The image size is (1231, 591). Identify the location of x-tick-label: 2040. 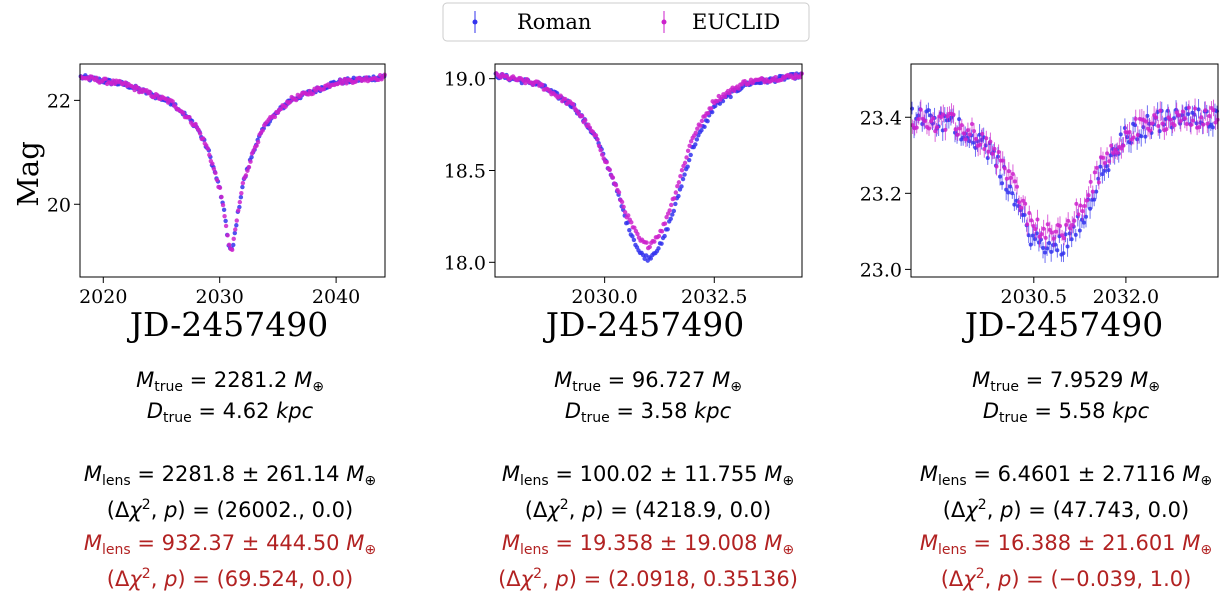
(336, 297).